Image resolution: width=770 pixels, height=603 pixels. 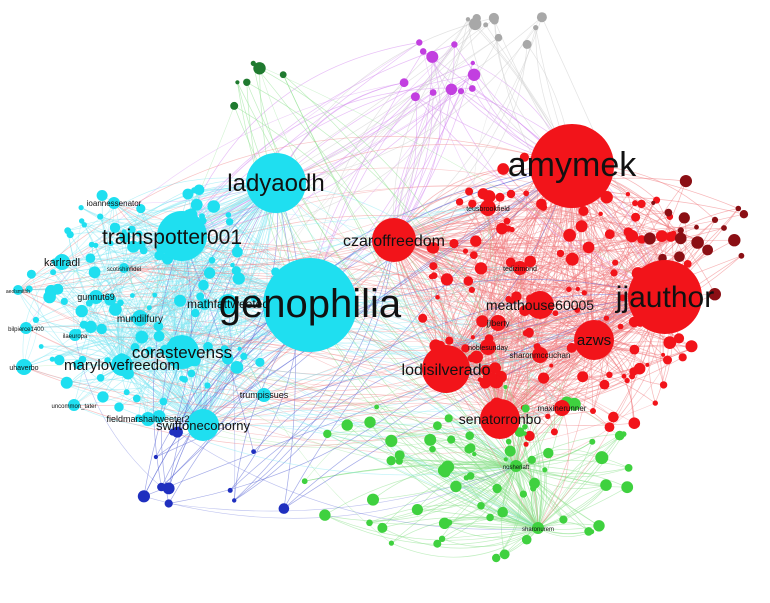 I want to click on node-label-sharonurem: sharonurem, so click(x=538, y=530).